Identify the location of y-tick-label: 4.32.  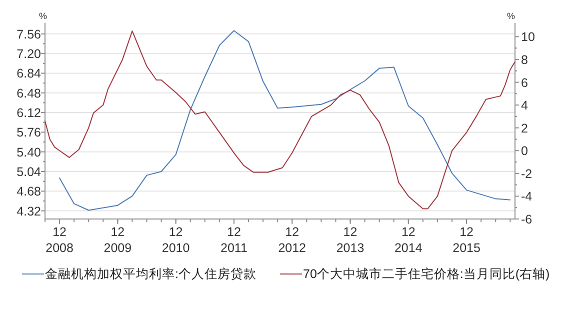
(29, 211).